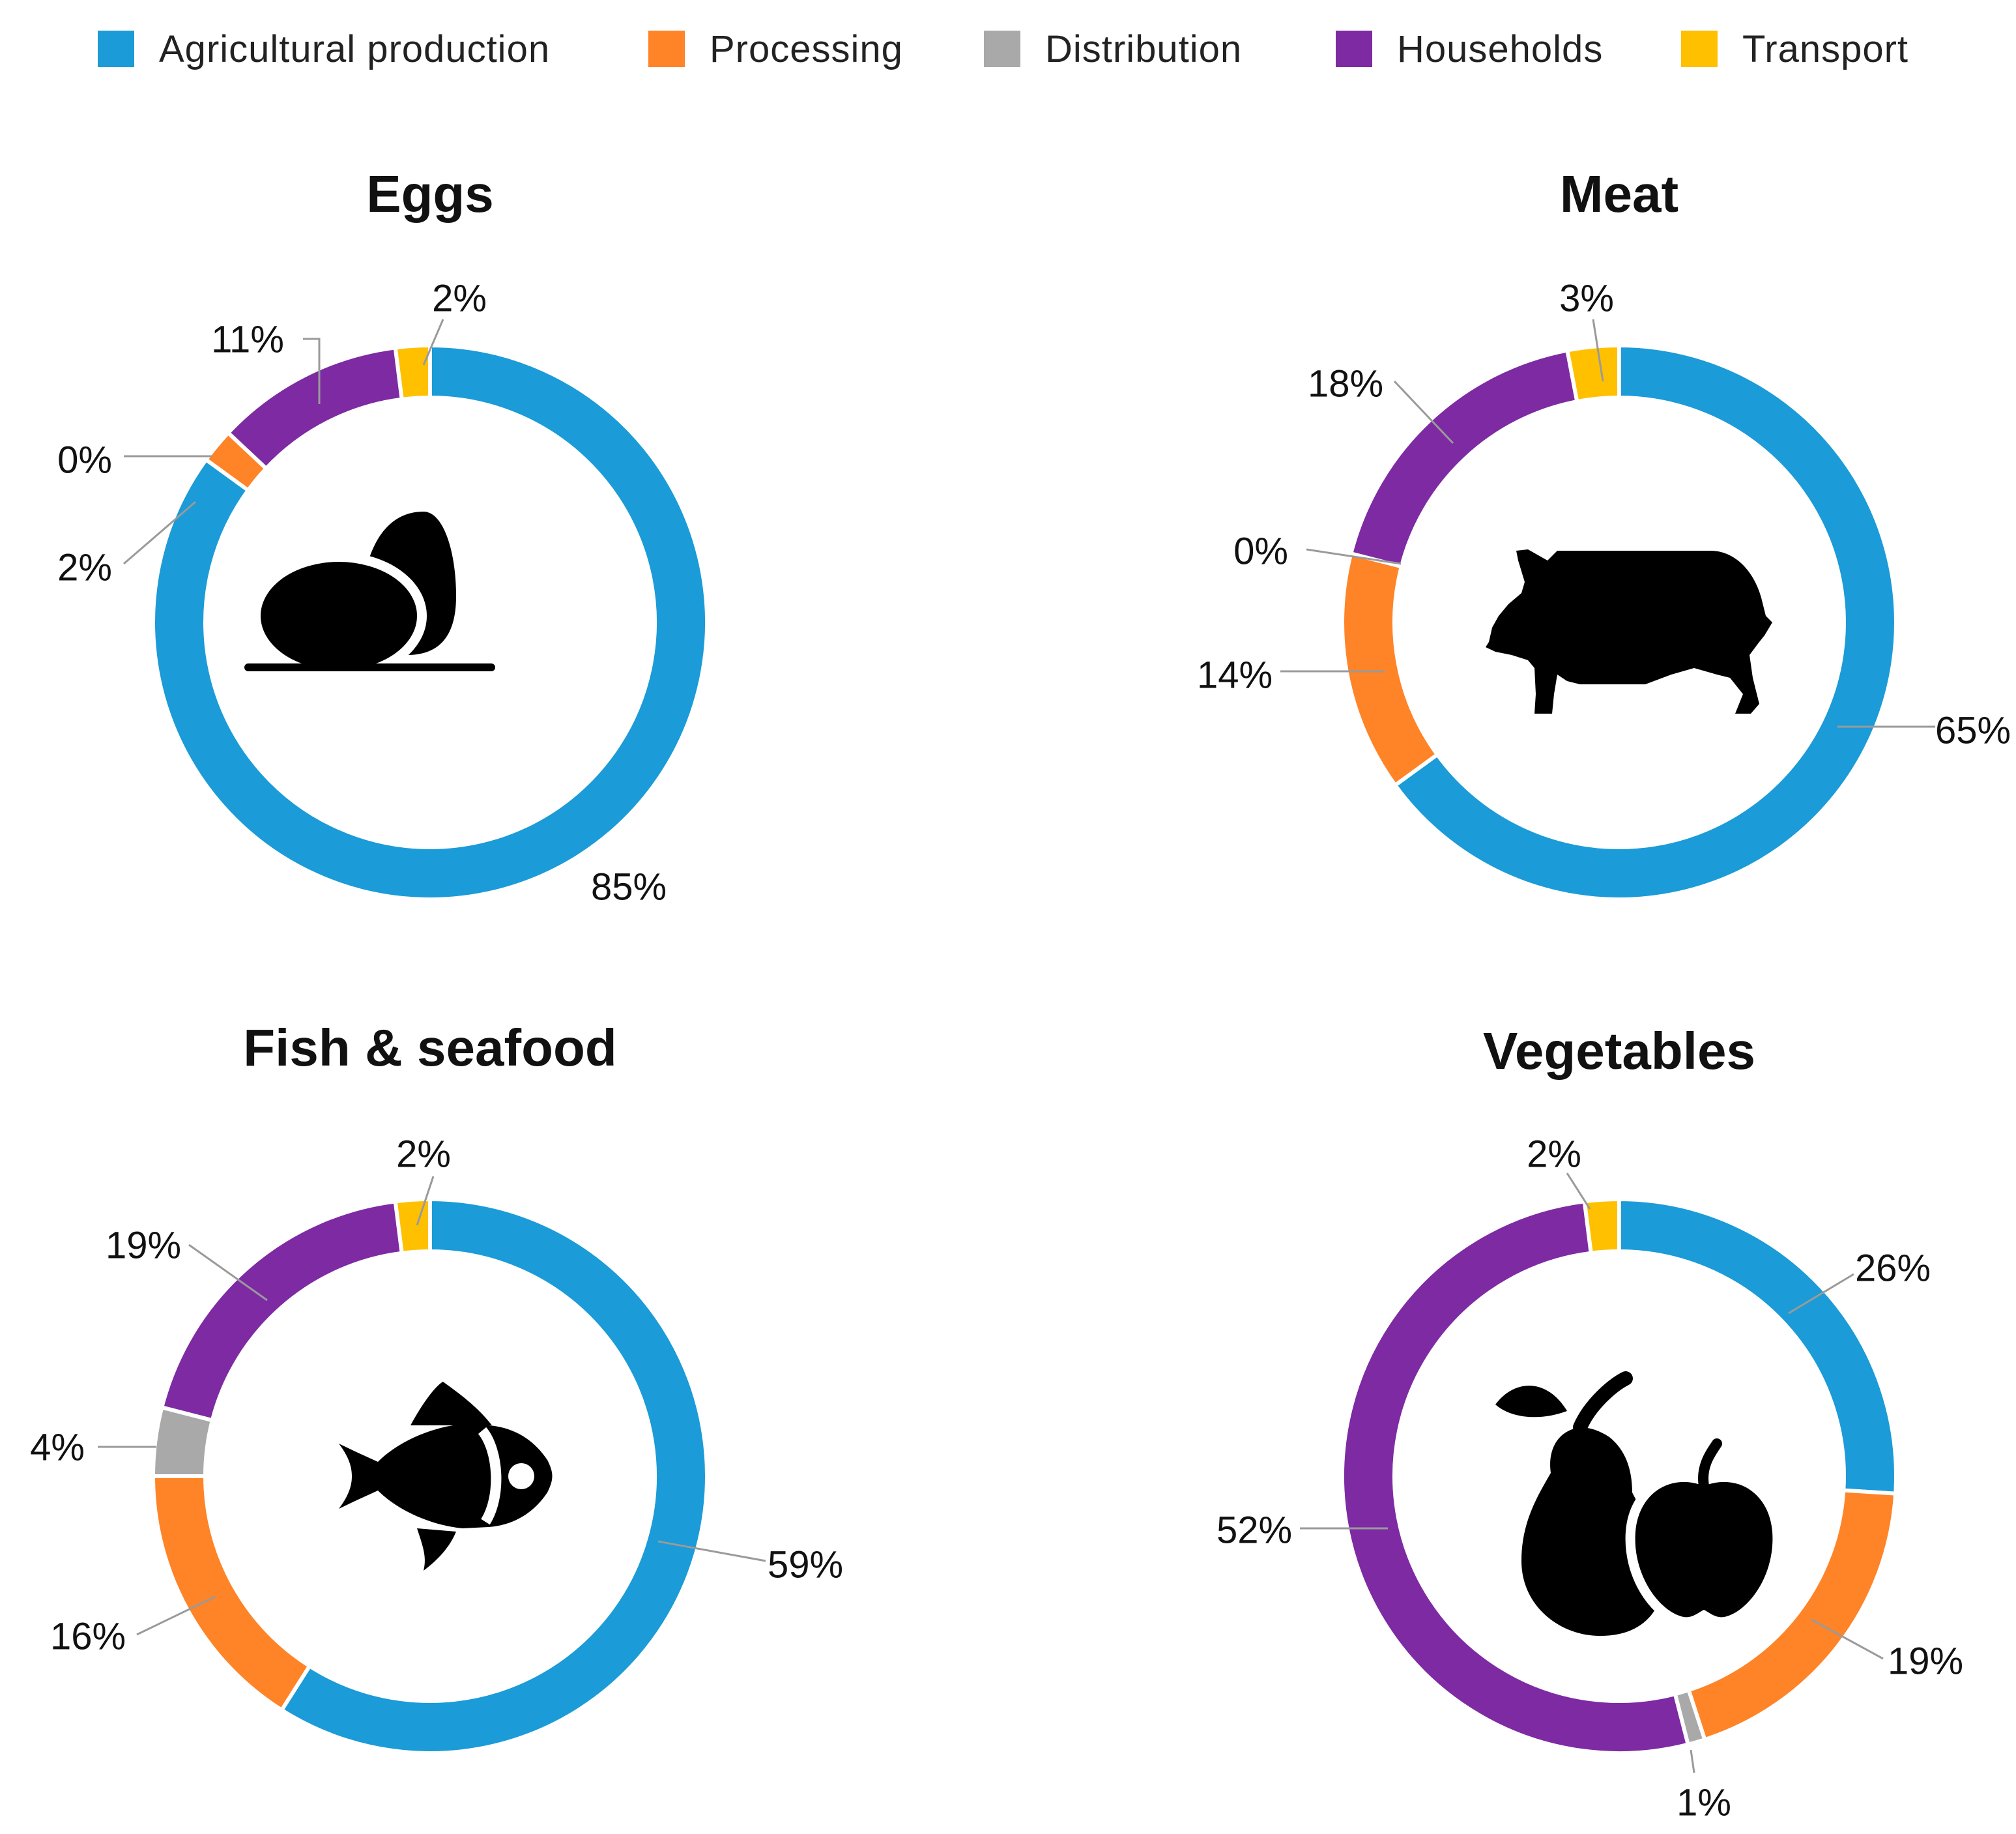 This screenshot has height=1834, width=2016. What do you see at coordinates (1619, 194) in the screenshot?
I see `chart-title: Meat` at bounding box center [1619, 194].